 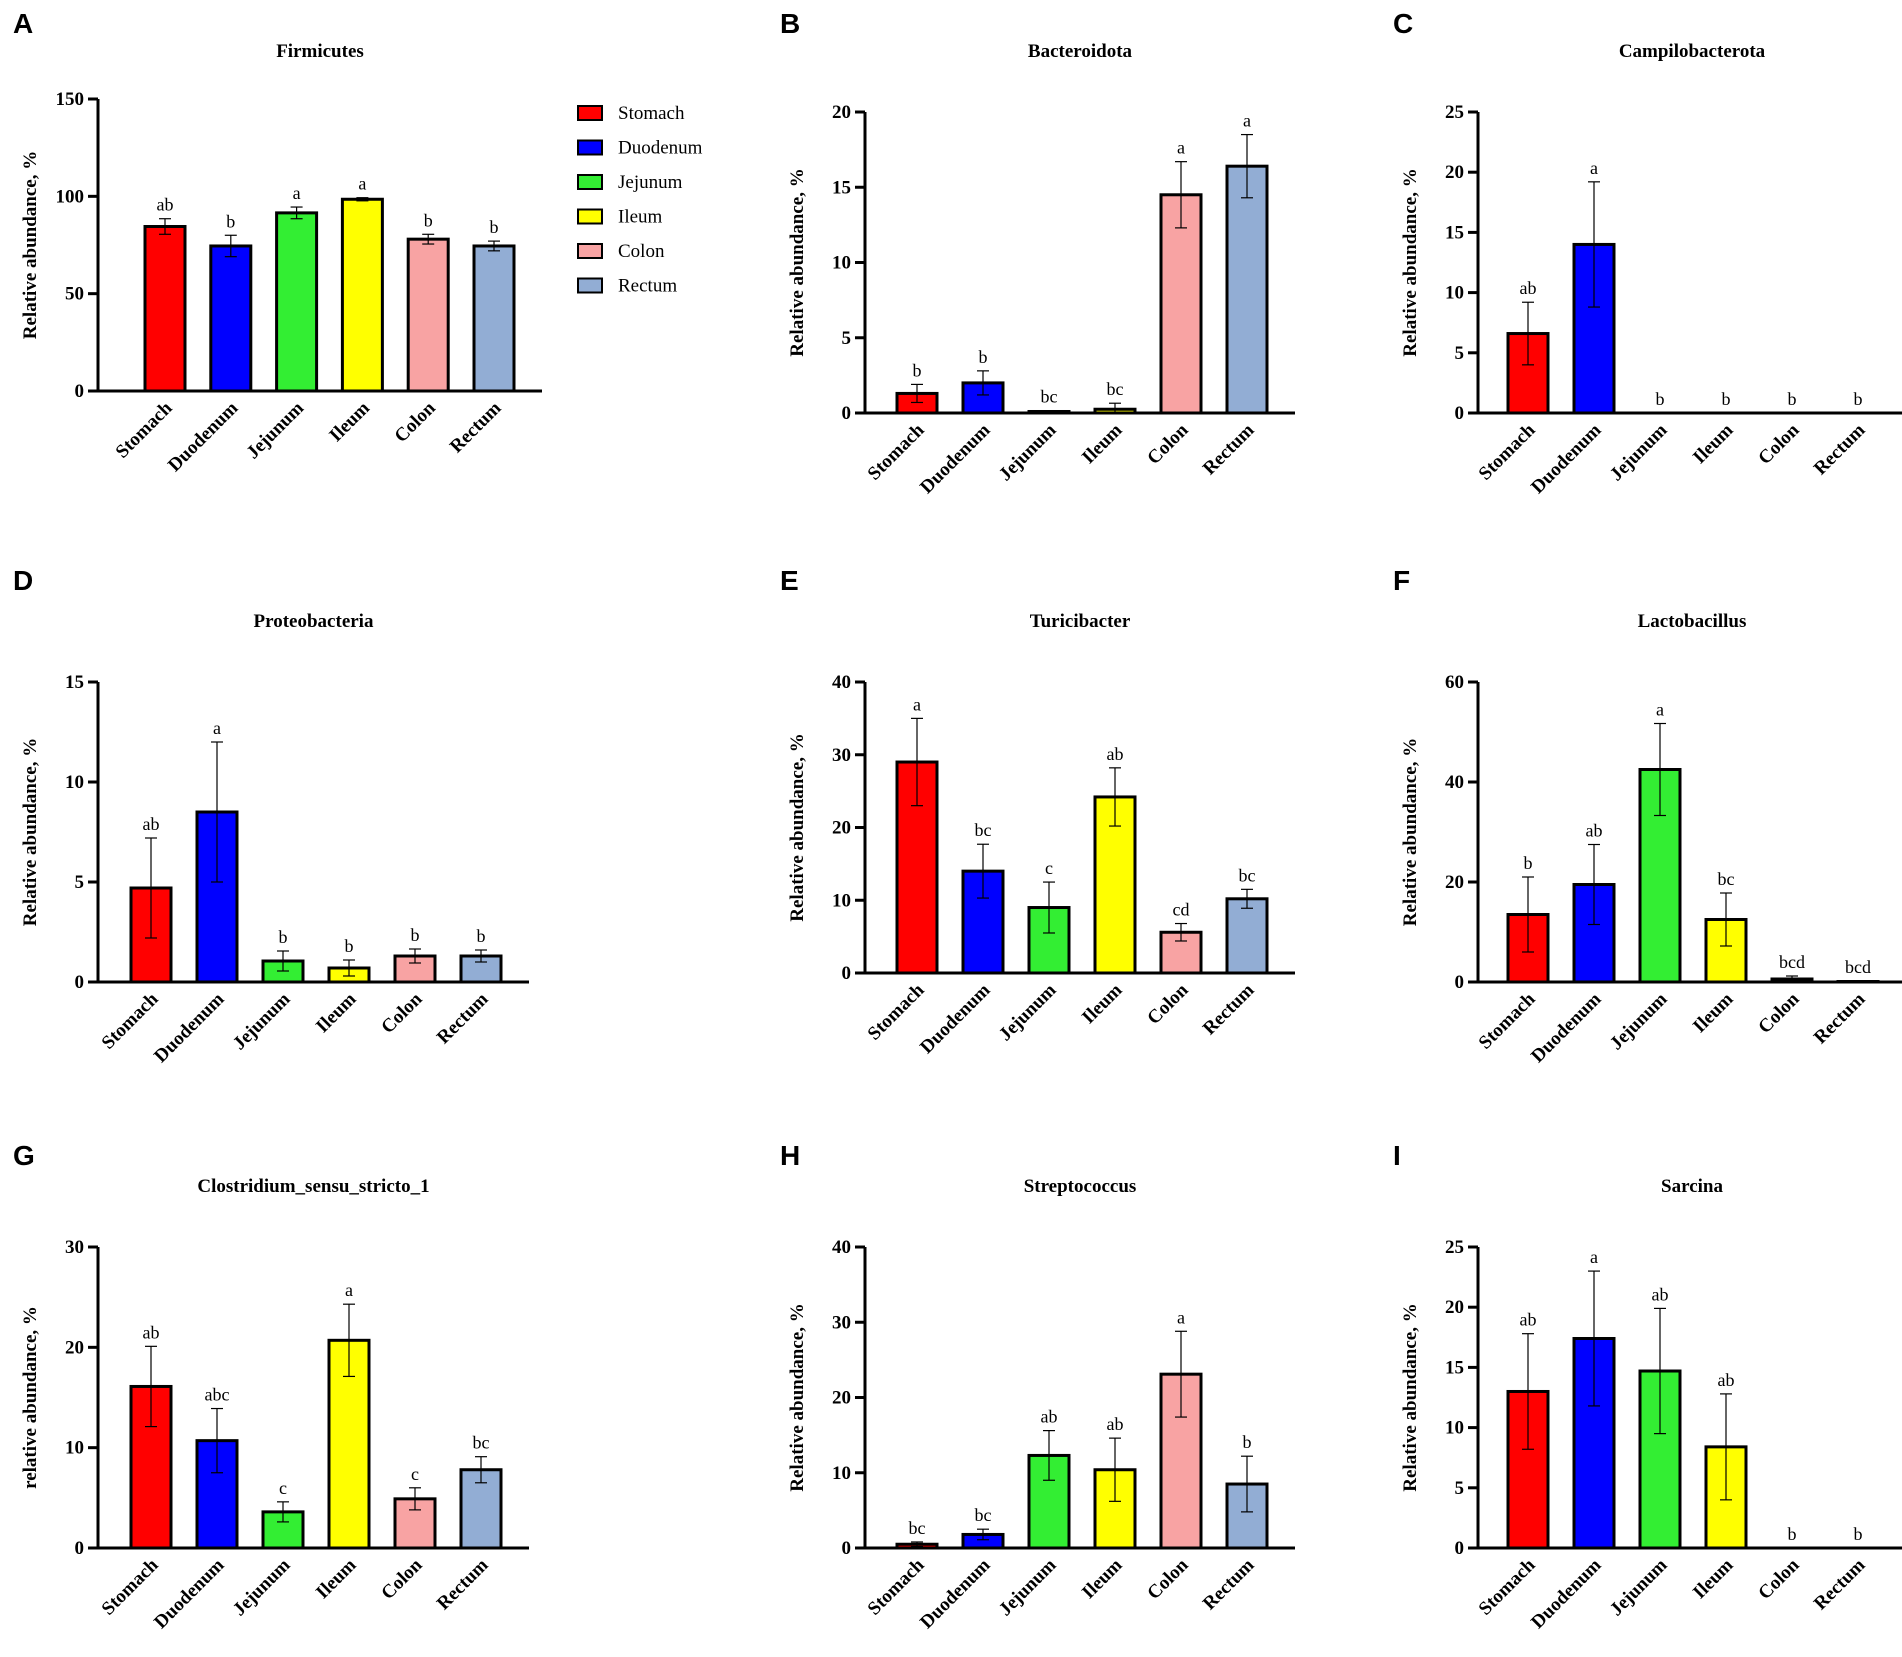 I want to click on legend-label: Duodenum, so click(x=660, y=148).